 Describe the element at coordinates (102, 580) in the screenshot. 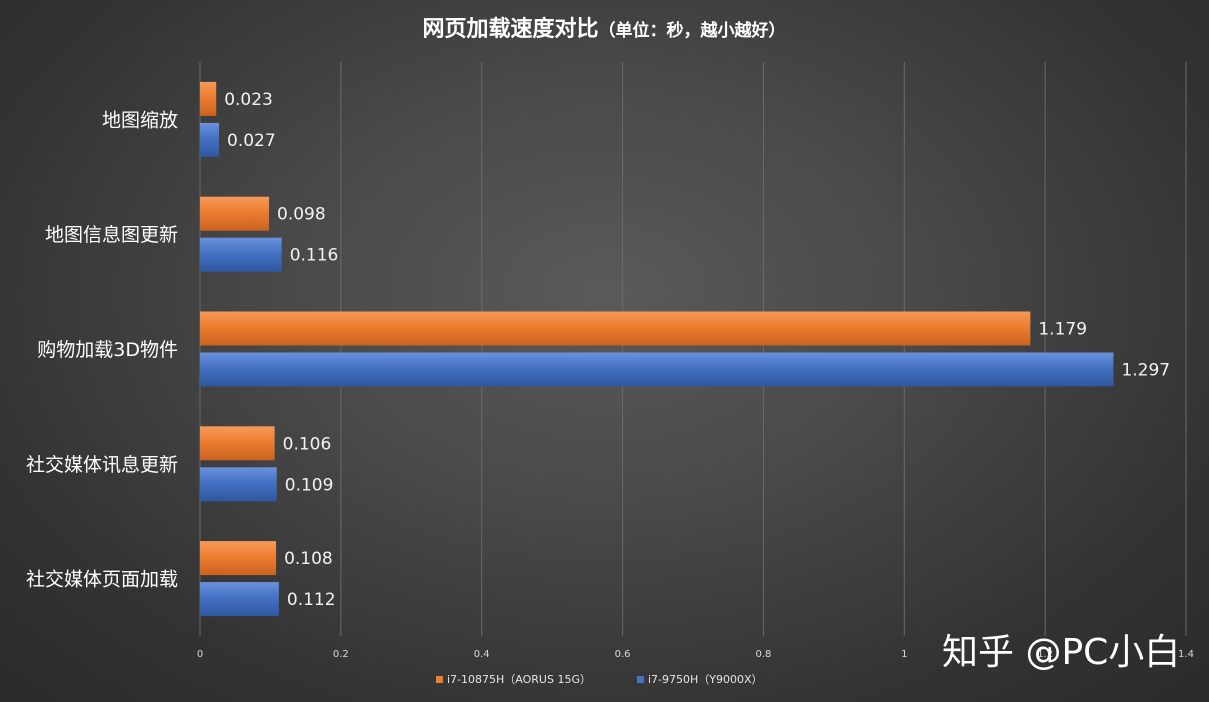

I see `category-label: 社交媒体页面加载` at that location.